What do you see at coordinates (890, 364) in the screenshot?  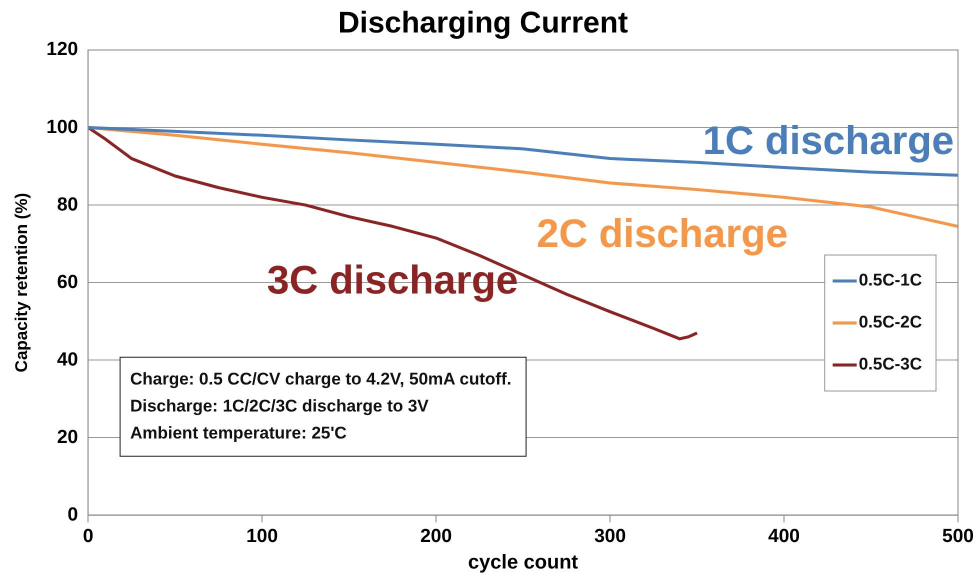 I see `legend-label: 0.5C-3C` at bounding box center [890, 364].